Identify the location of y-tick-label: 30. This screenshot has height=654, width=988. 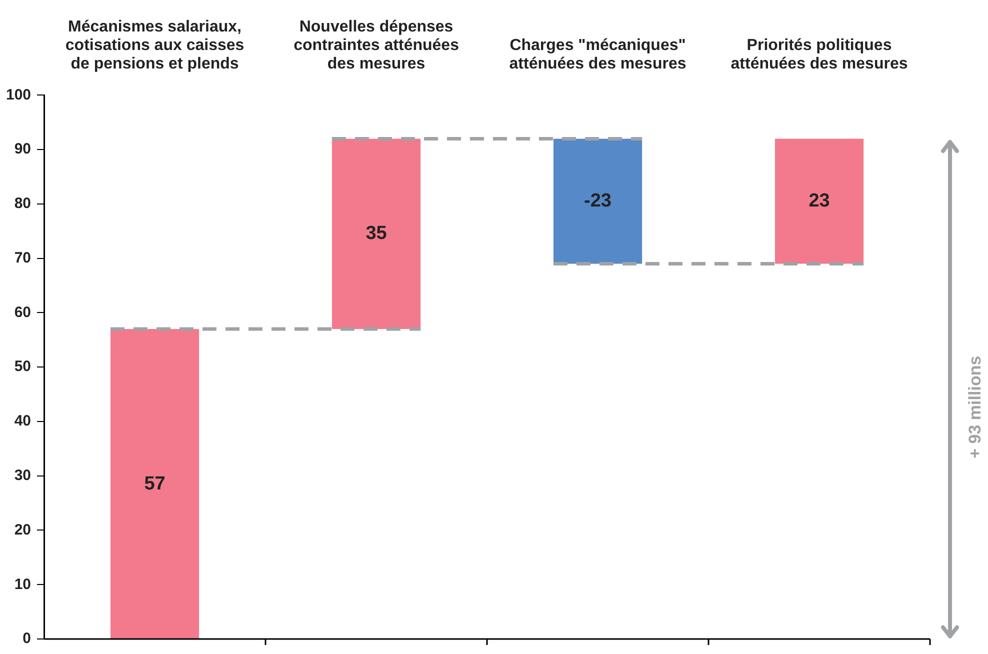
(23, 475).